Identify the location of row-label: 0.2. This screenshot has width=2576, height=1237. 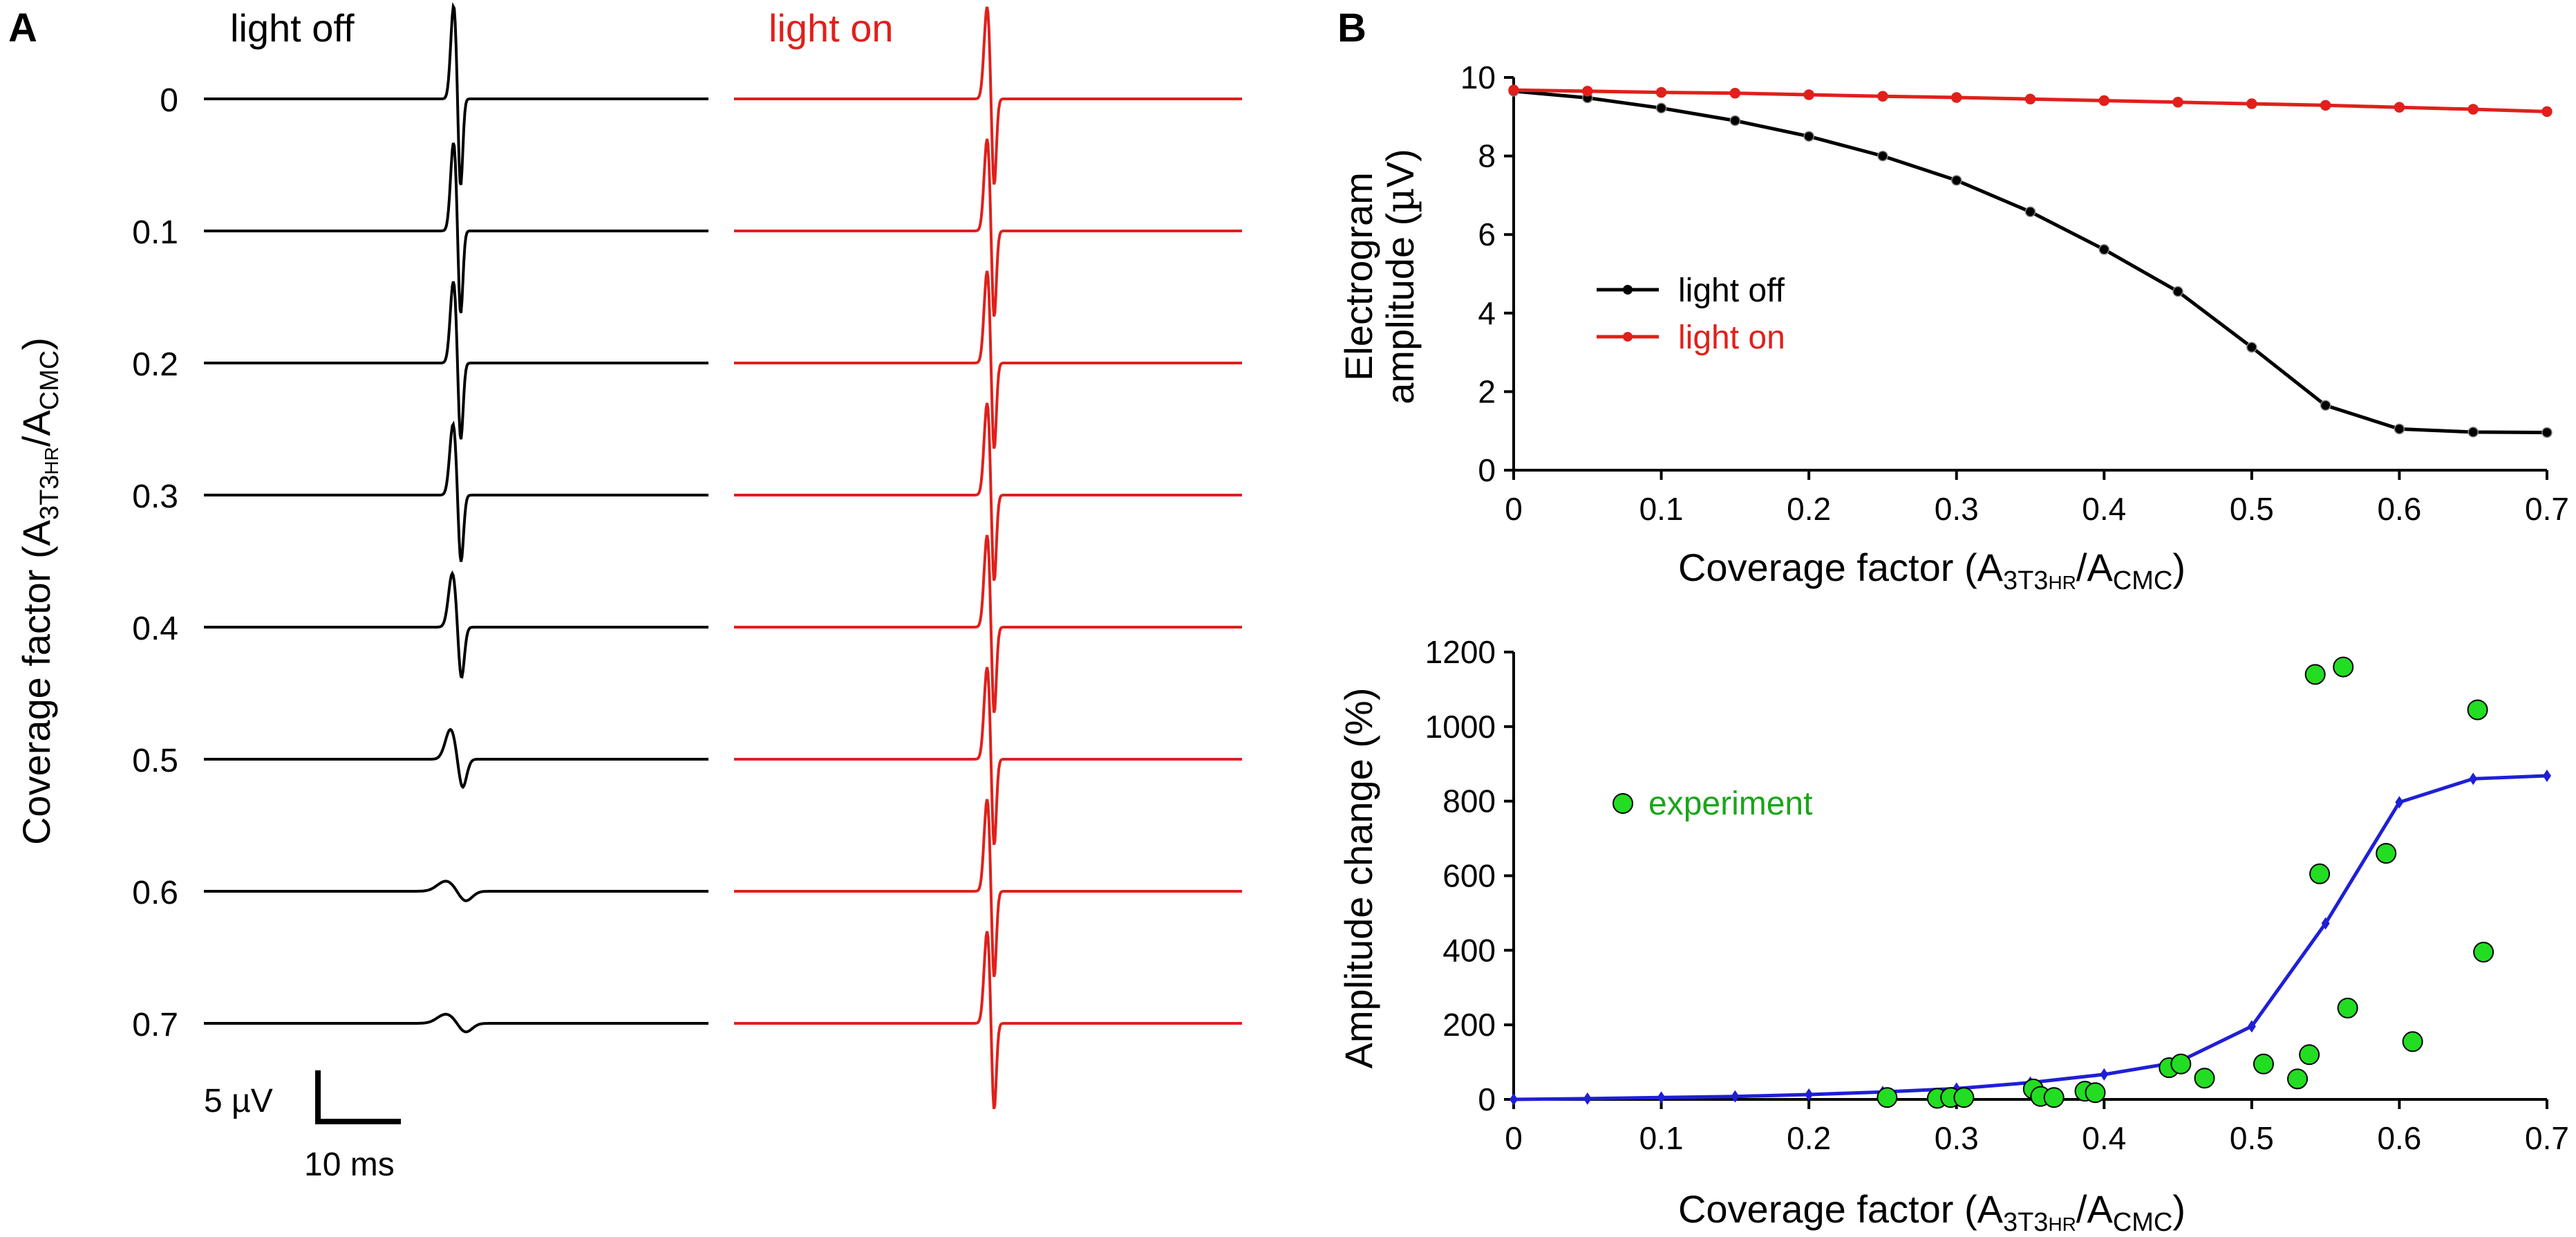
(155, 364).